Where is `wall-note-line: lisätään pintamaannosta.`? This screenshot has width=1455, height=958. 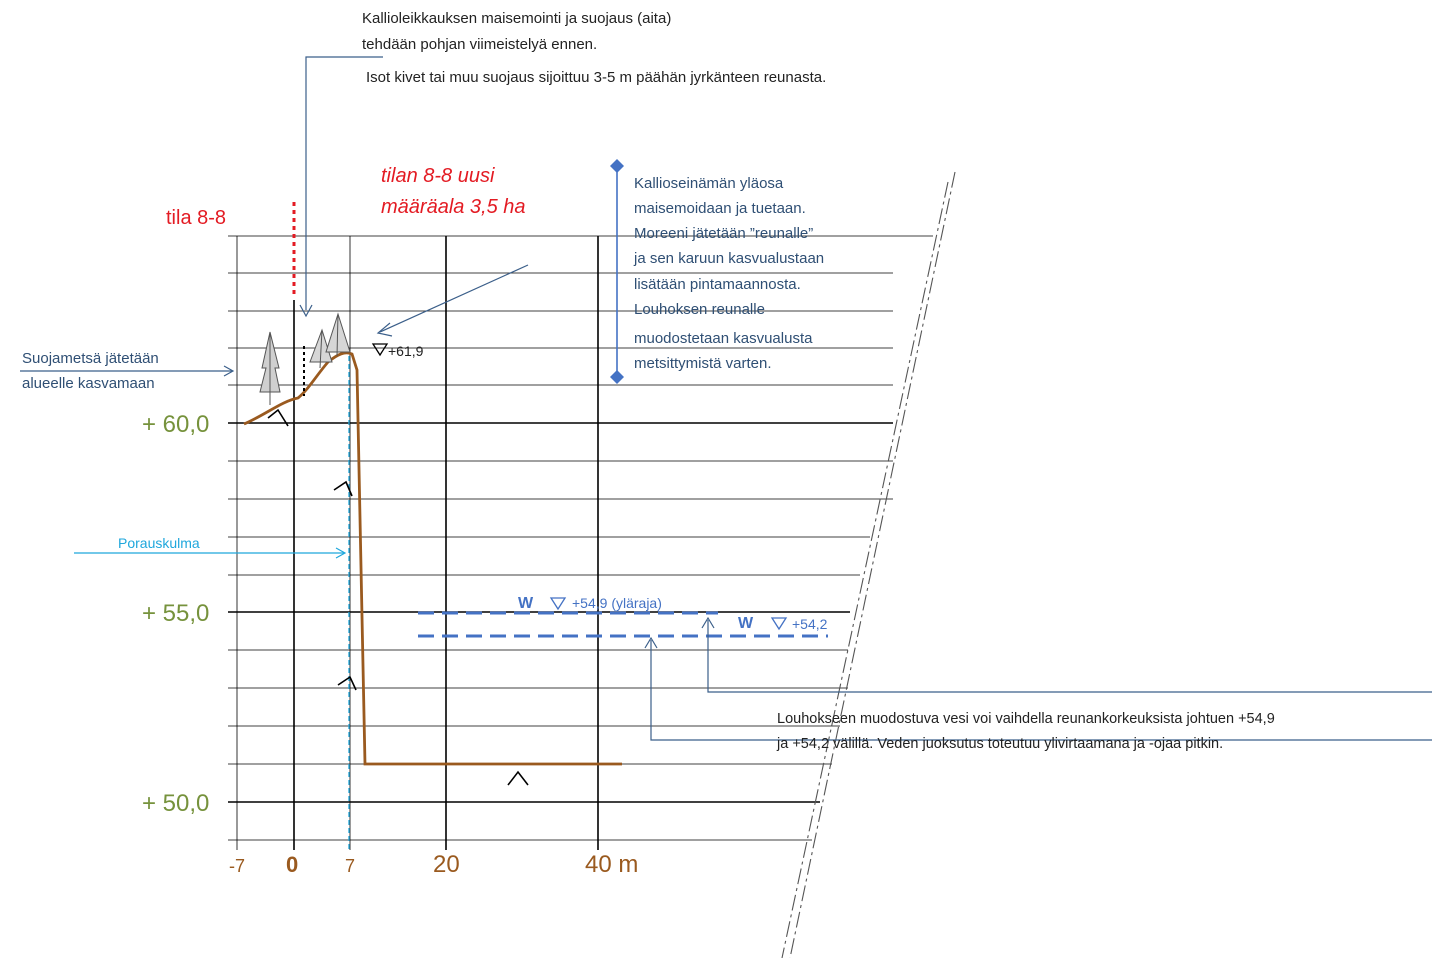 wall-note-line: lisätään pintamaannosta. is located at coordinates (717, 284).